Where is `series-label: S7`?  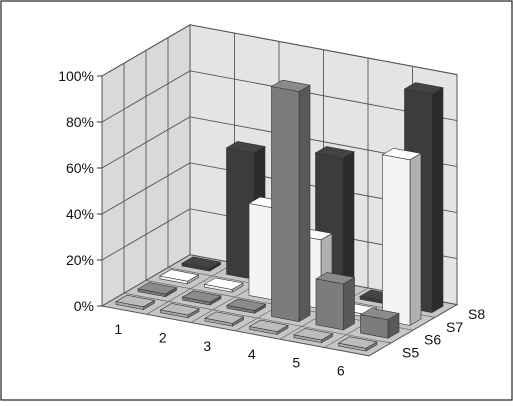
series-label: S7 is located at coordinates (454, 327).